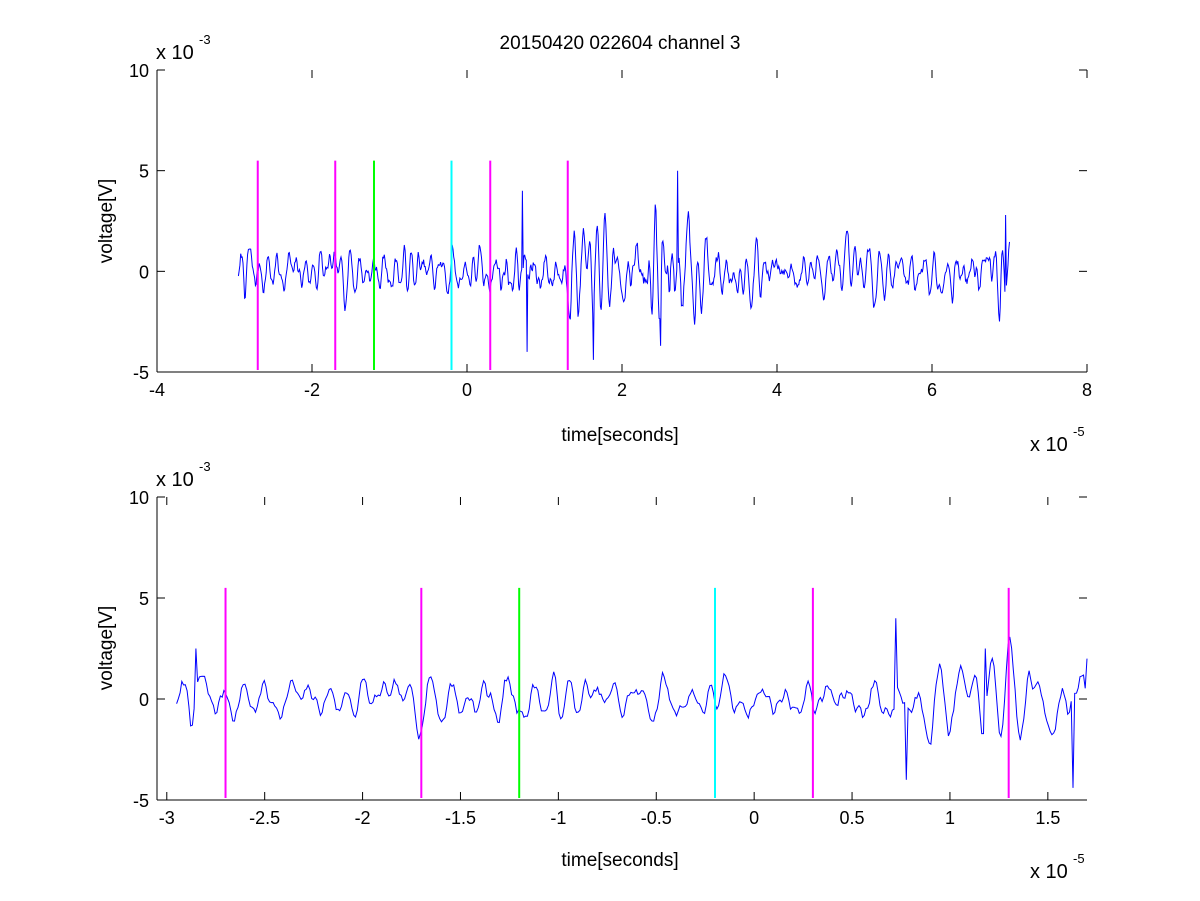 This screenshot has width=1200, height=901. I want to click on x-tick-label: -4, so click(157, 390).